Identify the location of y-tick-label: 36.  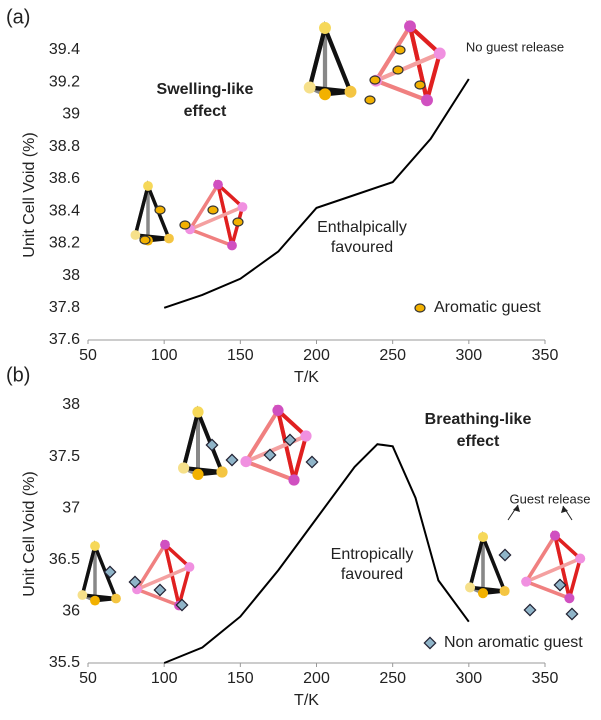
(71, 611).